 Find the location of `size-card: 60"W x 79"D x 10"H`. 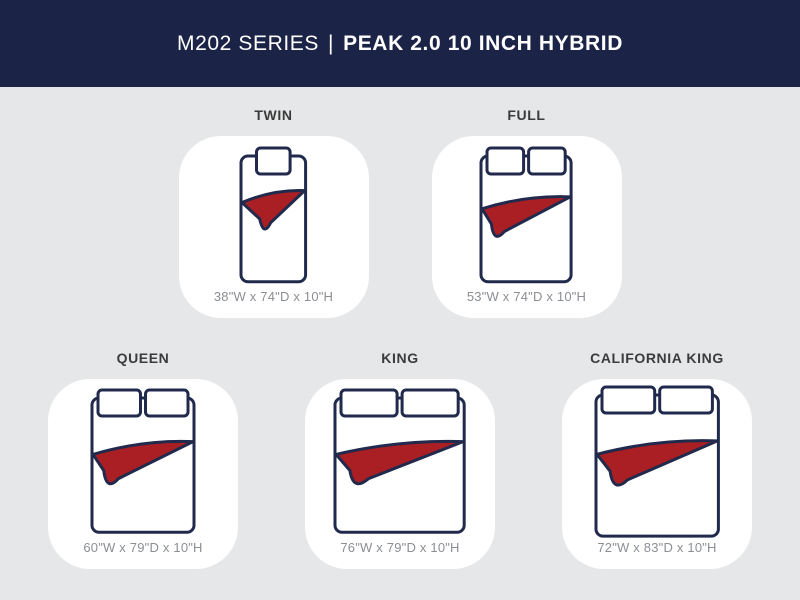

size-card: 60"W x 79"D x 10"H is located at coordinates (143, 474).